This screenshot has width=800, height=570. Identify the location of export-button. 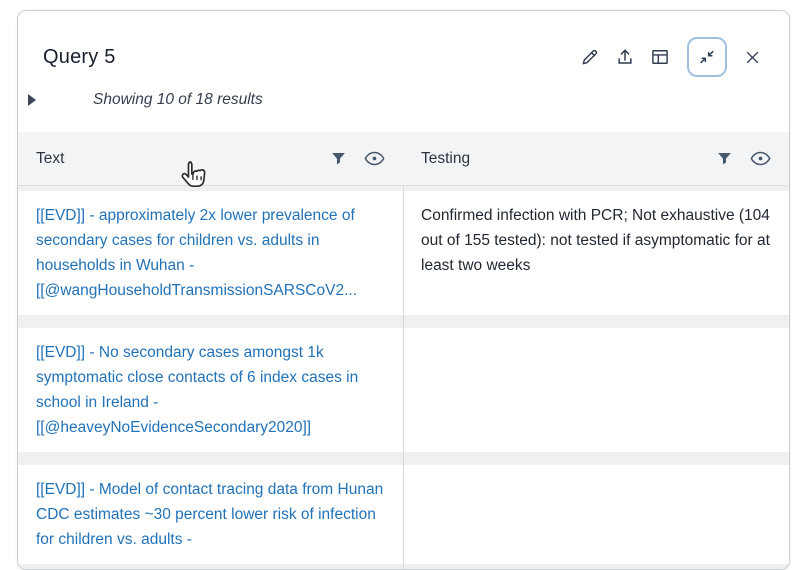
(625, 57).